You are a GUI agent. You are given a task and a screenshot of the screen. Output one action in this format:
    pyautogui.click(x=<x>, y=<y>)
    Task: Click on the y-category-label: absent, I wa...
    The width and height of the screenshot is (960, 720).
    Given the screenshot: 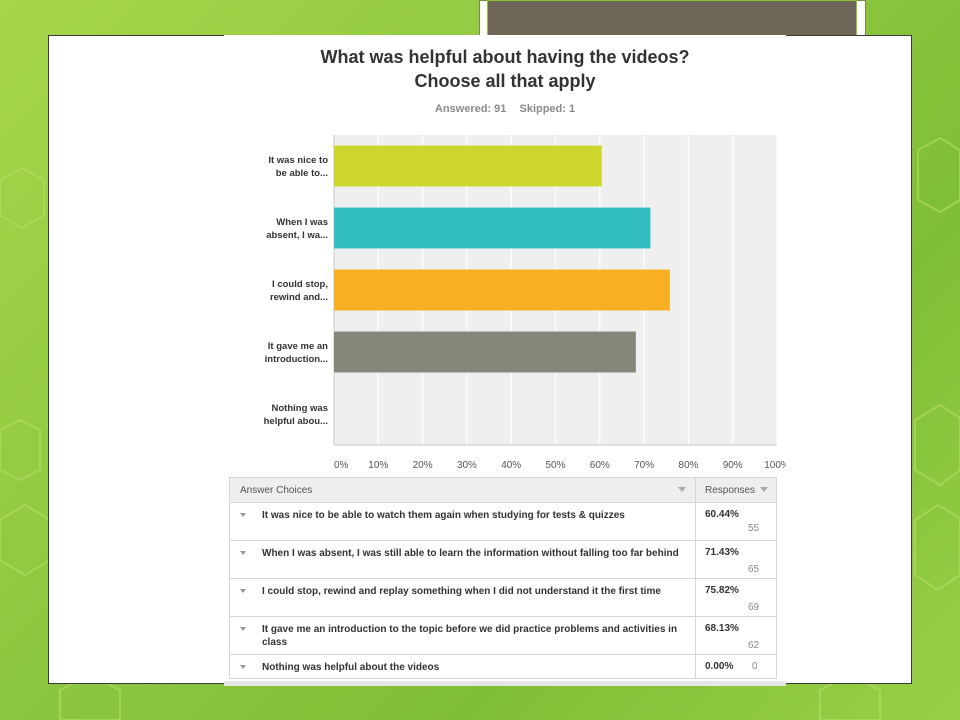 What is the action you would take?
    pyautogui.click(x=297, y=235)
    